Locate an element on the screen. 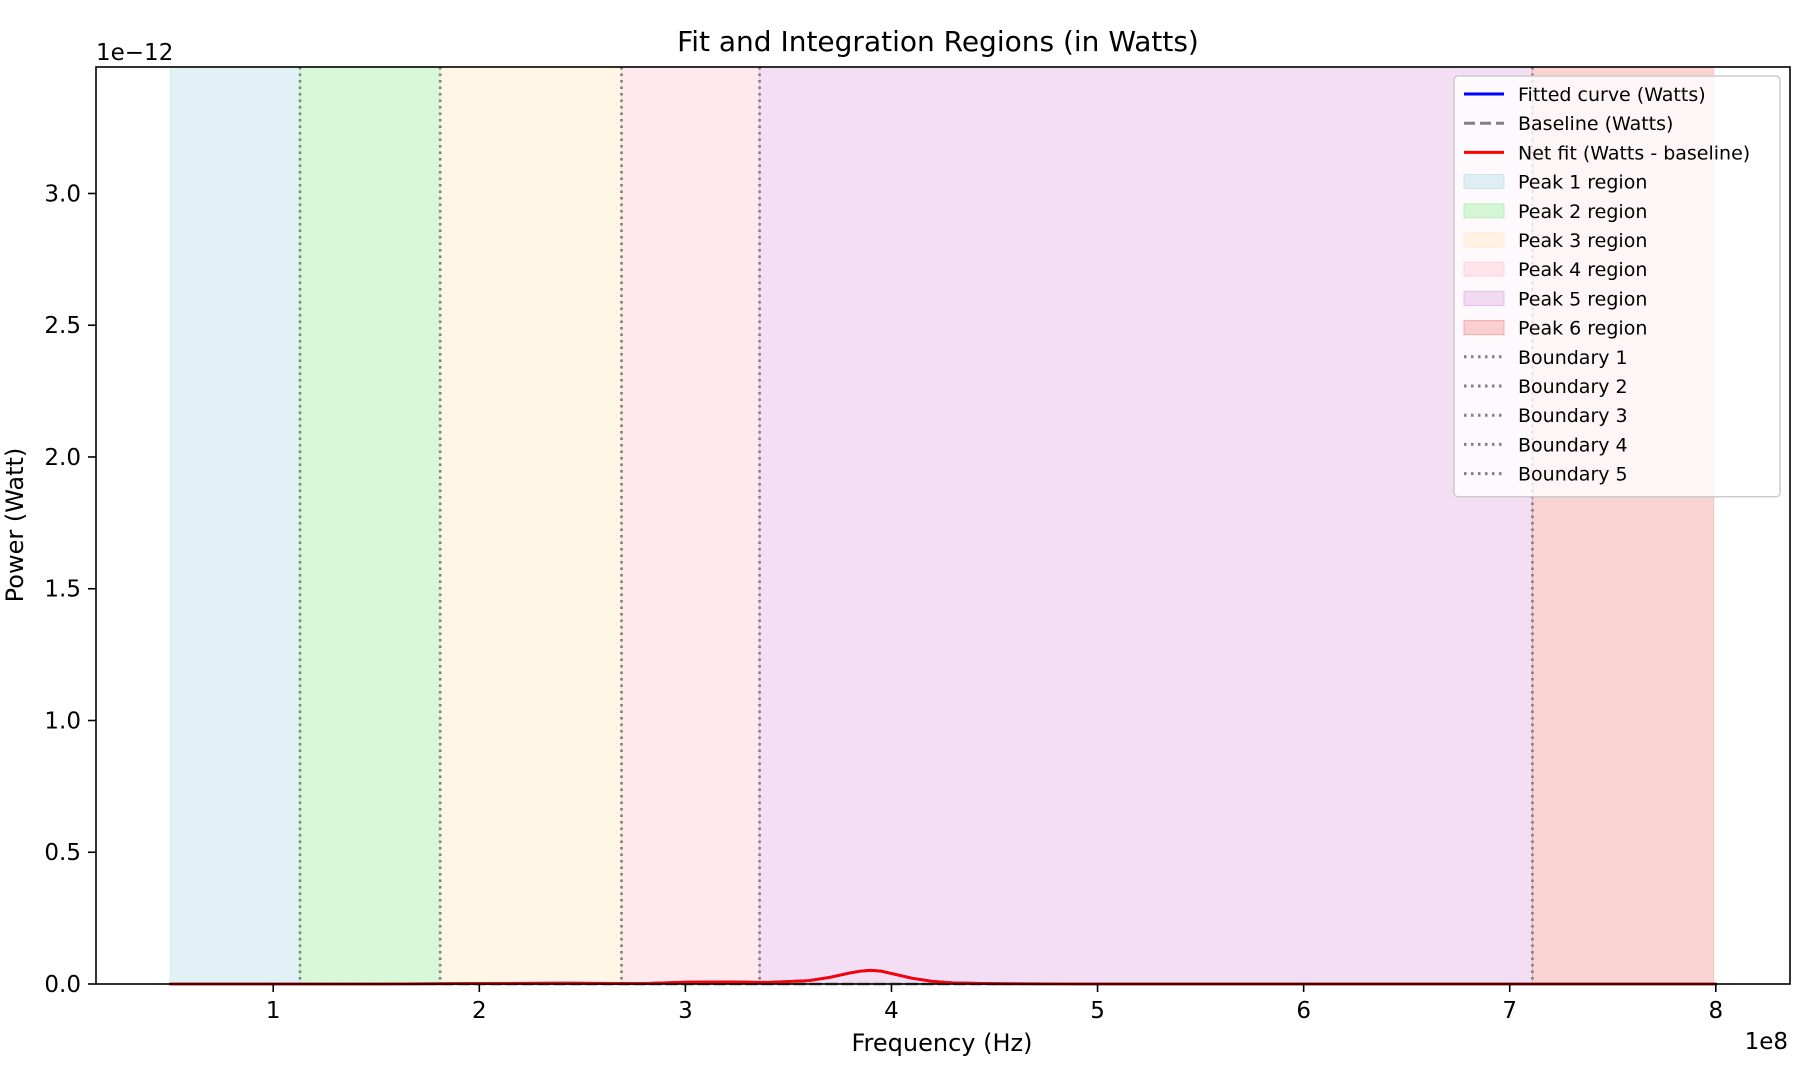  x-tick-label: 6 is located at coordinates (1303, 1011).